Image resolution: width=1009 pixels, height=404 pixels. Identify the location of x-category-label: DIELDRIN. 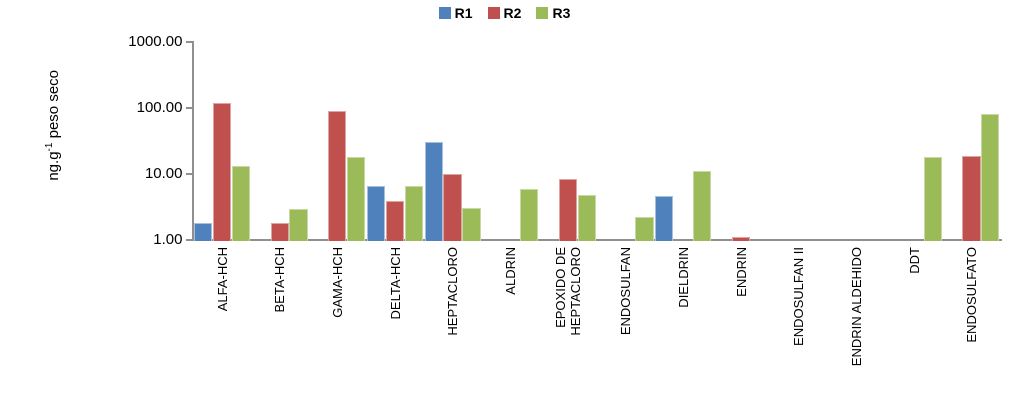
(683, 322).